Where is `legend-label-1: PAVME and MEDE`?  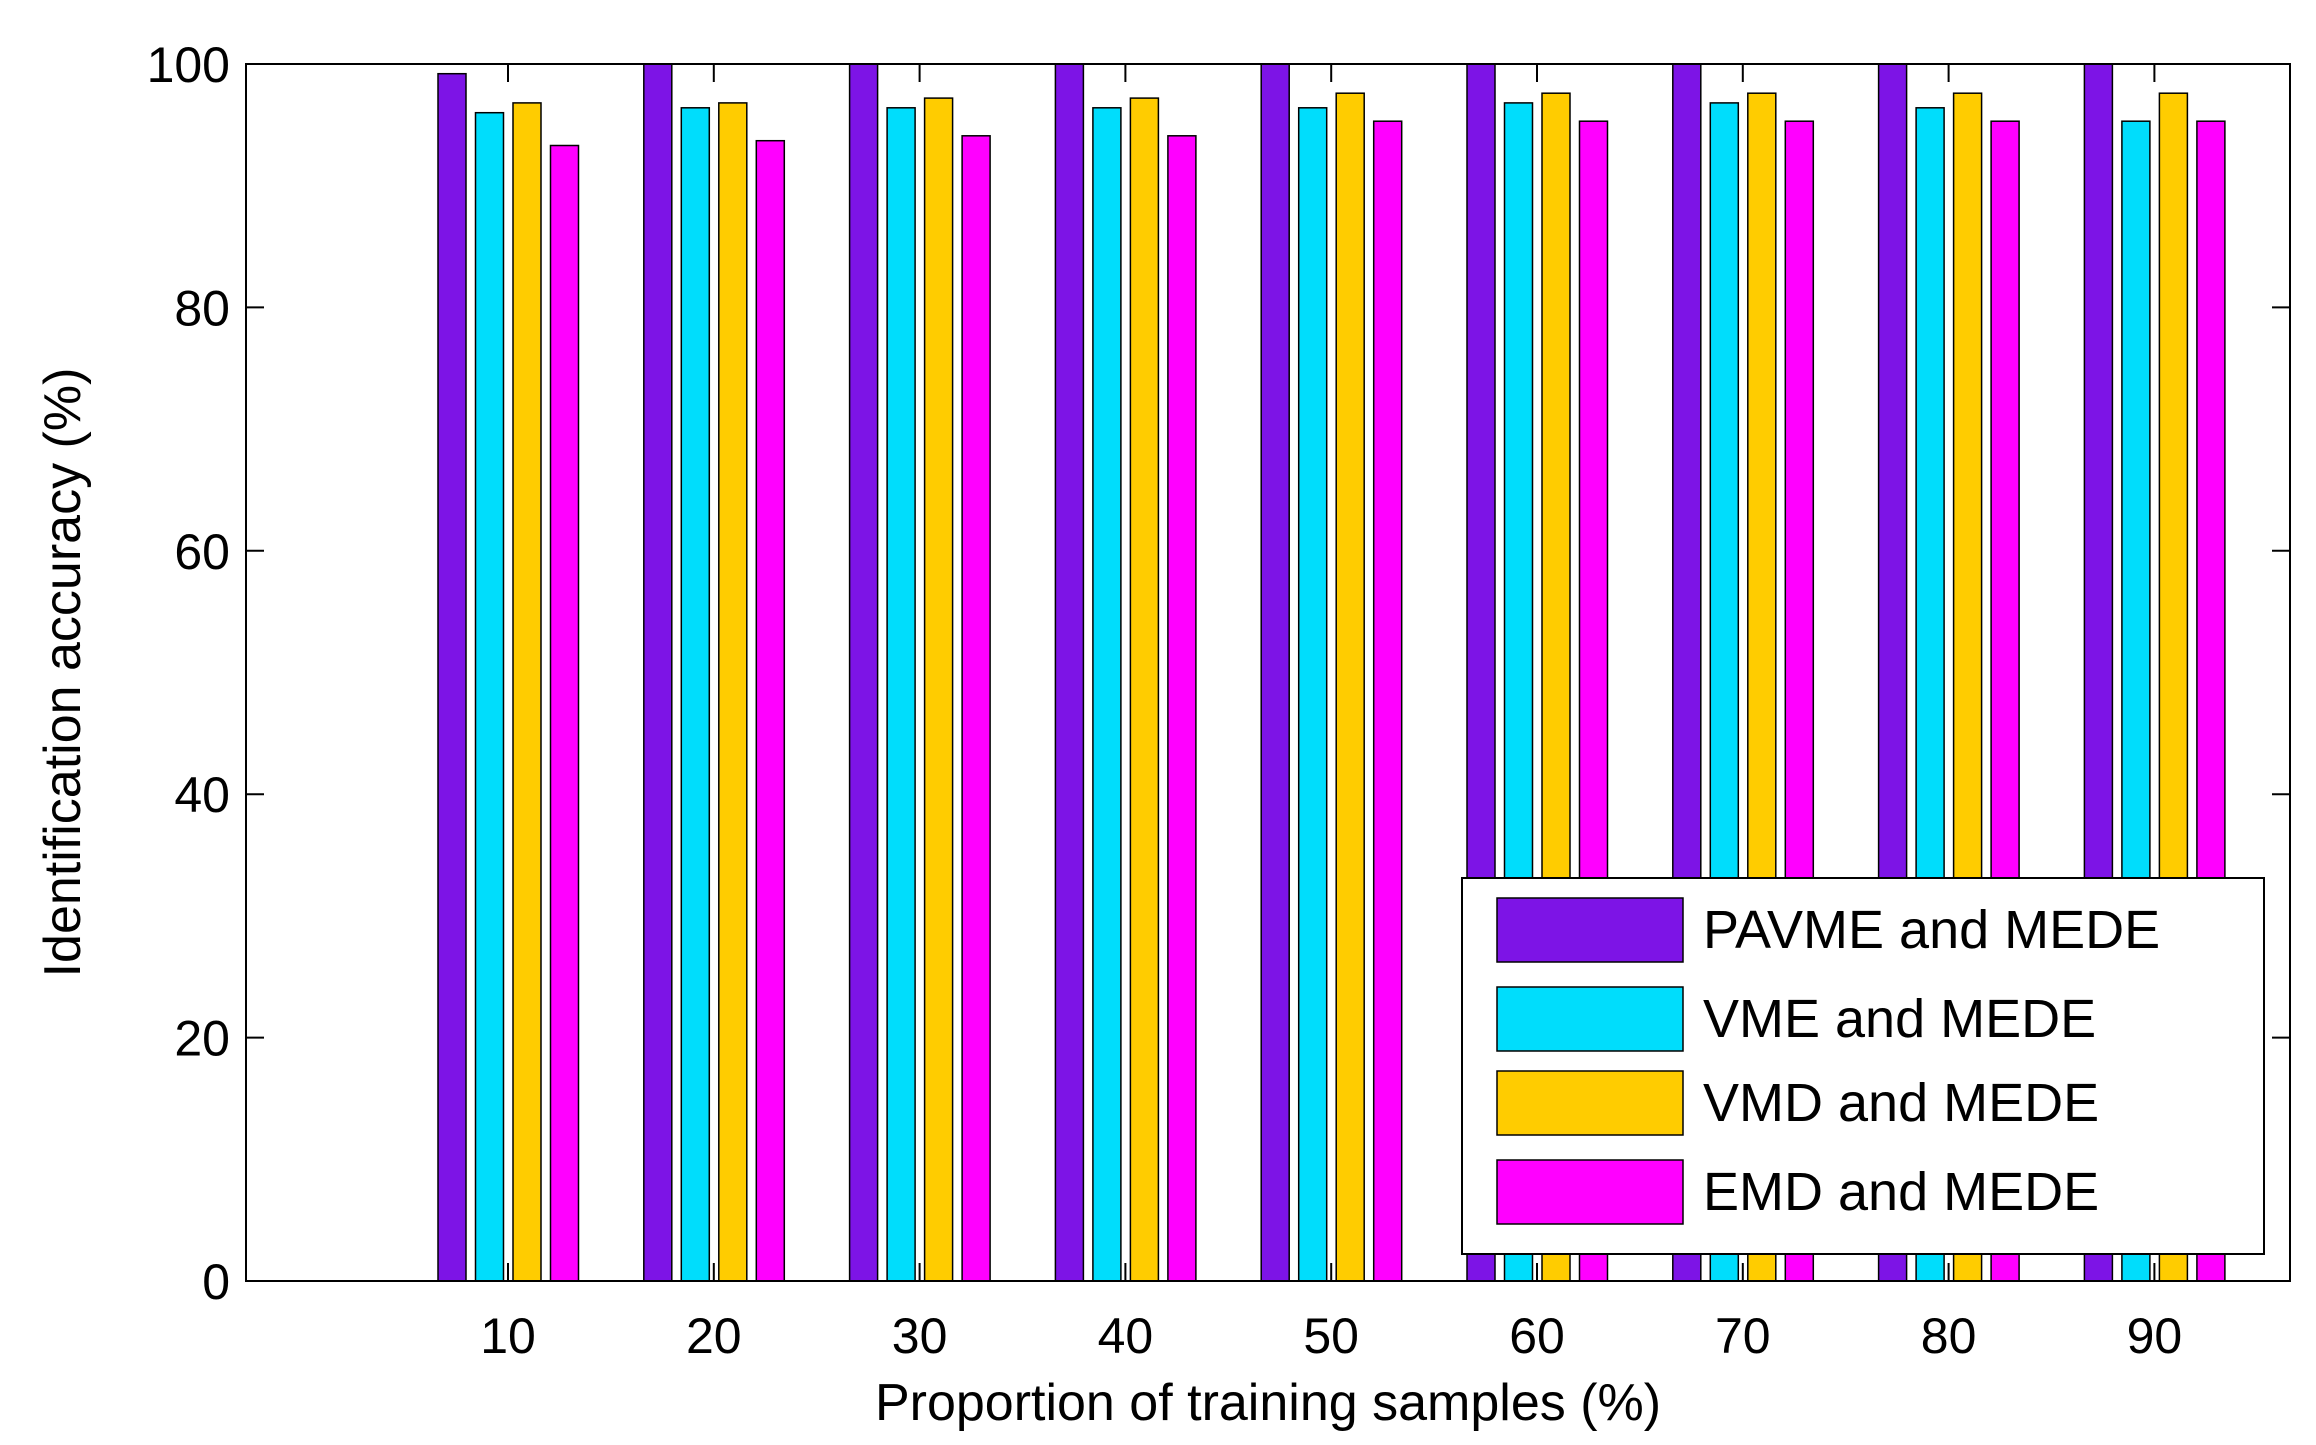
legend-label-1: PAVME and MEDE is located at coordinates (1931, 930).